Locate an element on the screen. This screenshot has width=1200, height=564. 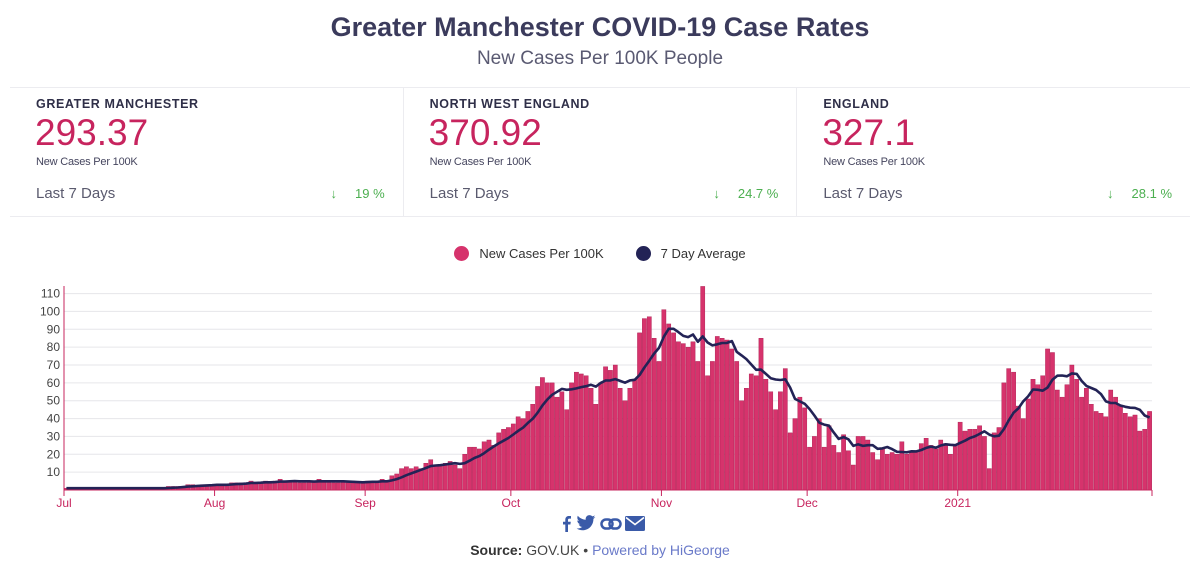
source-label: Source: is located at coordinates (496, 550).